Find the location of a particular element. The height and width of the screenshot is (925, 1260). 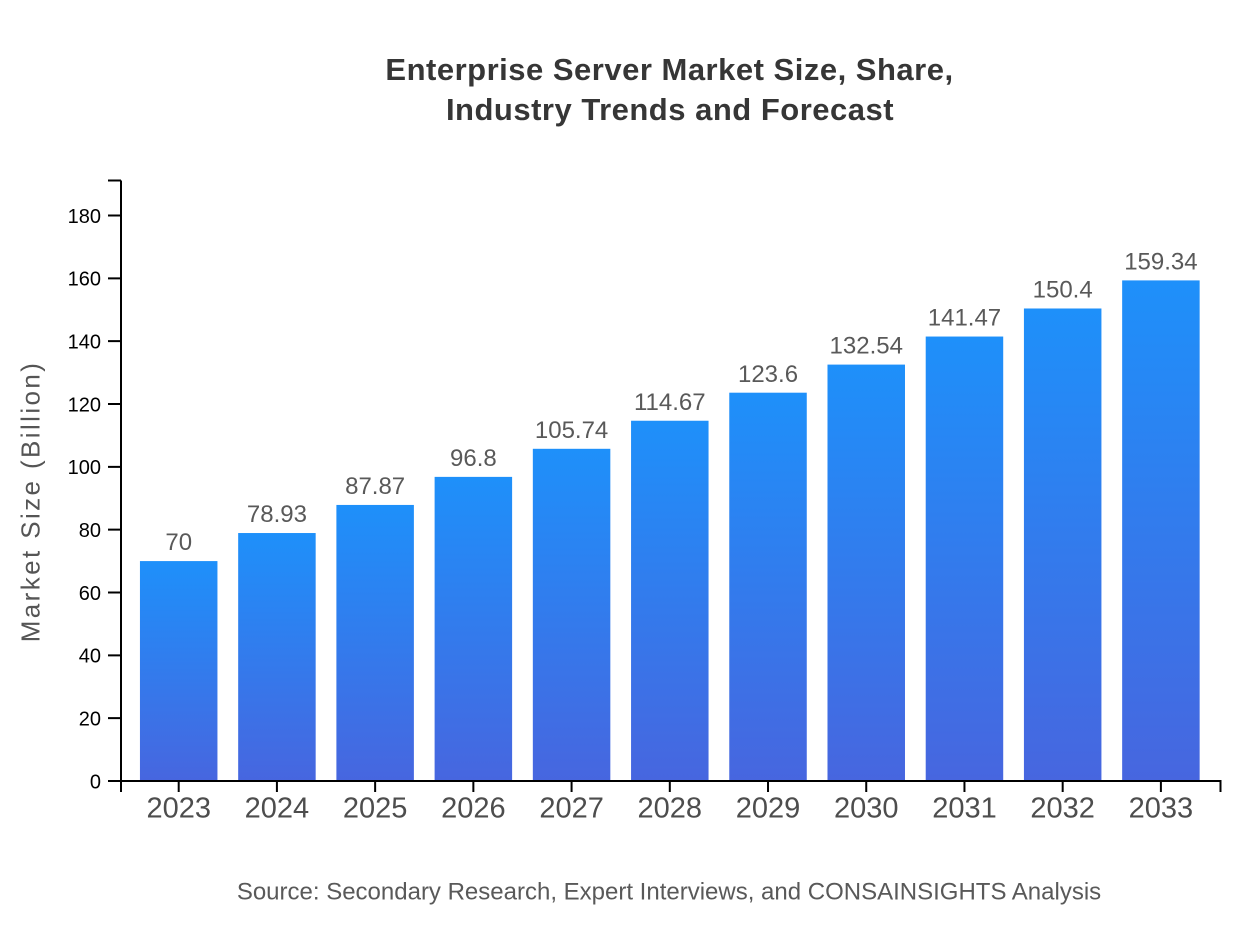

svg-text: 2027 is located at coordinates (571, 809).